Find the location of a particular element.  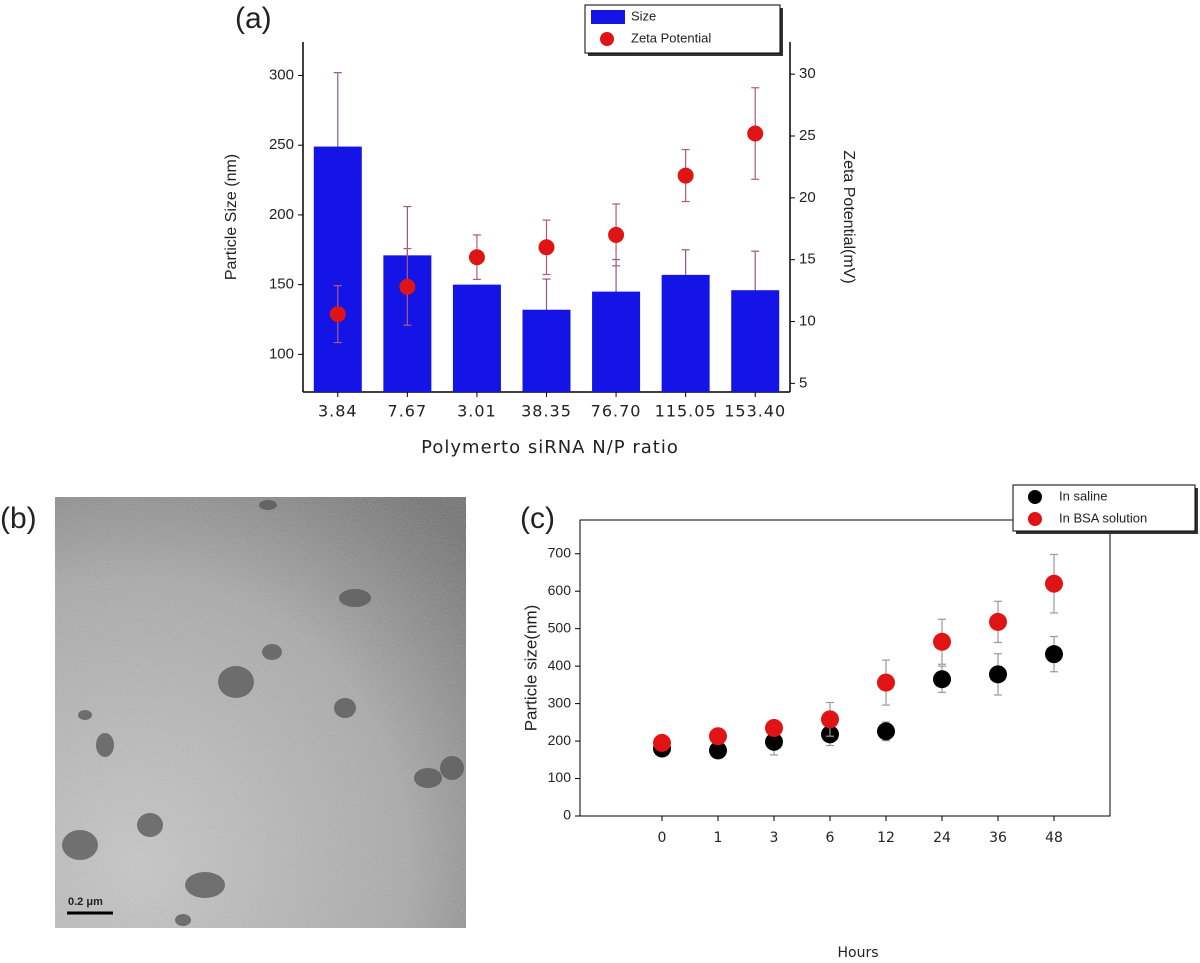

x-tick-label: 76.70 is located at coordinates (616, 411).